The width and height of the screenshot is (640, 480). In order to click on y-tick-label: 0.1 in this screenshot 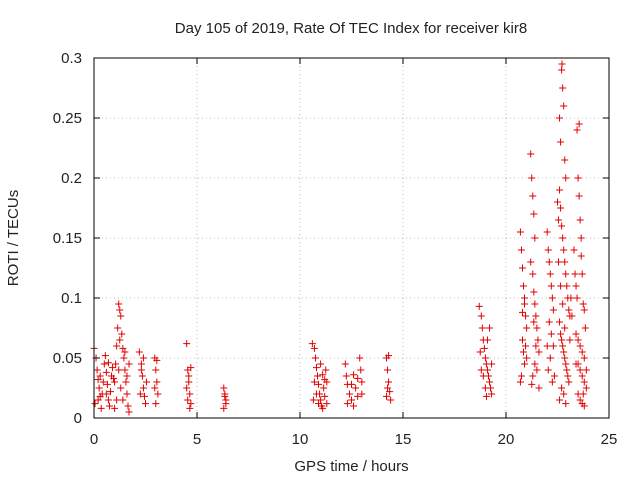, I will do `click(71, 298)`.